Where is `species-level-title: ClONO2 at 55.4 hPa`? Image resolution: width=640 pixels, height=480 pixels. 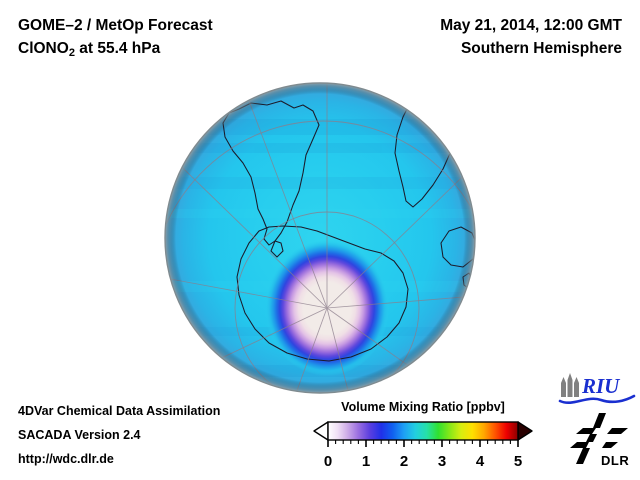 species-level-title: ClONO2 at 55.4 hPa is located at coordinates (115, 49).